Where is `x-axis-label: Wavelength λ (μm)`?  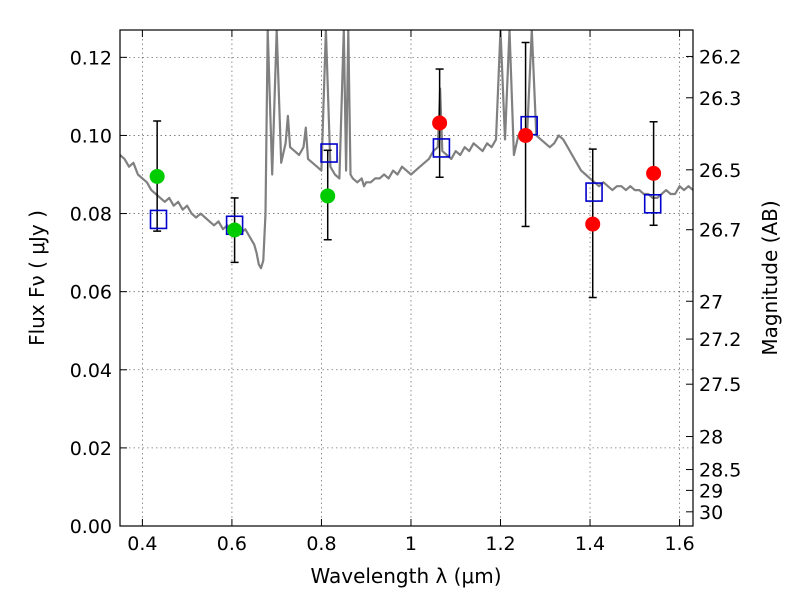
x-axis-label: Wavelength λ (μm) is located at coordinates (405, 576).